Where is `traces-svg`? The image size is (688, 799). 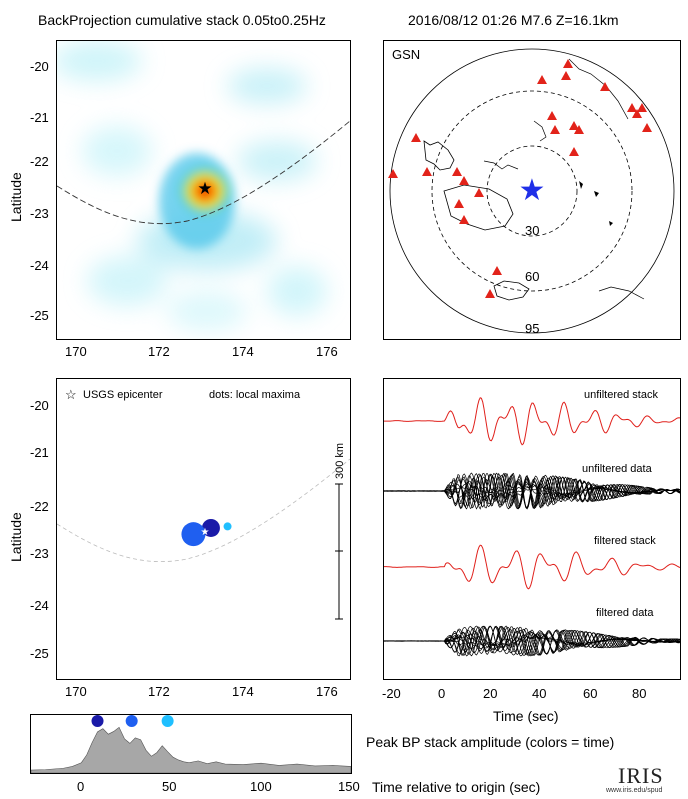
traces-svg is located at coordinates (532, 527).